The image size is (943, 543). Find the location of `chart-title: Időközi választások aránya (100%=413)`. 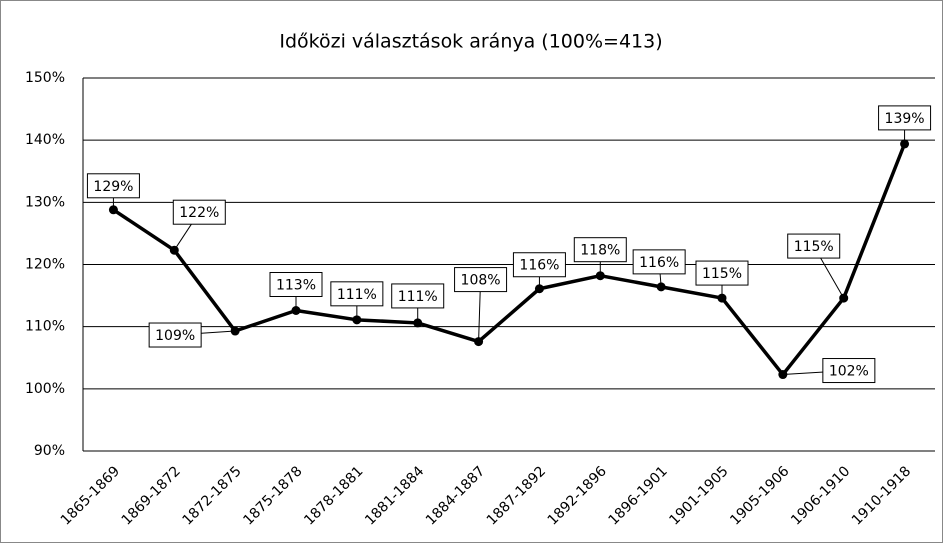

chart-title: Időközi választások aránya (100%=413) is located at coordinates (470, 42).